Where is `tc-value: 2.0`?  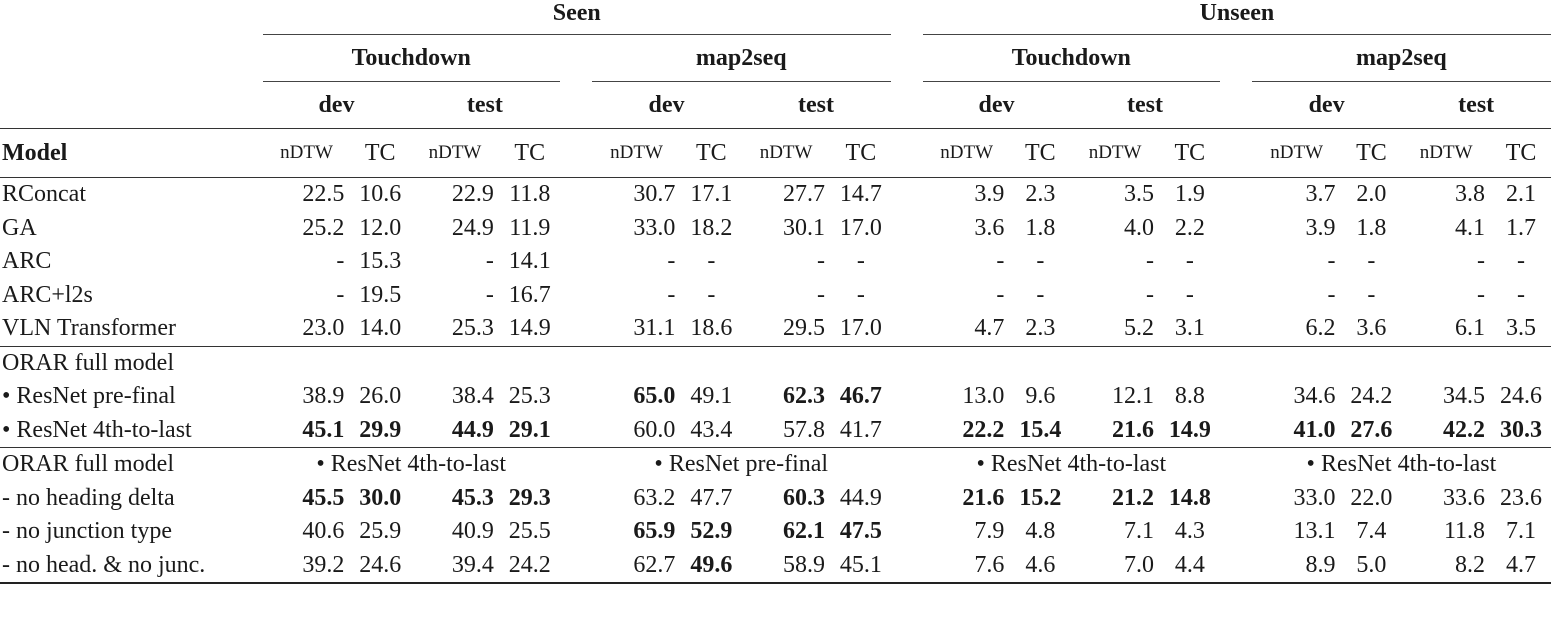 tc-value: 2.0 is located at coordinates (1371, 194).